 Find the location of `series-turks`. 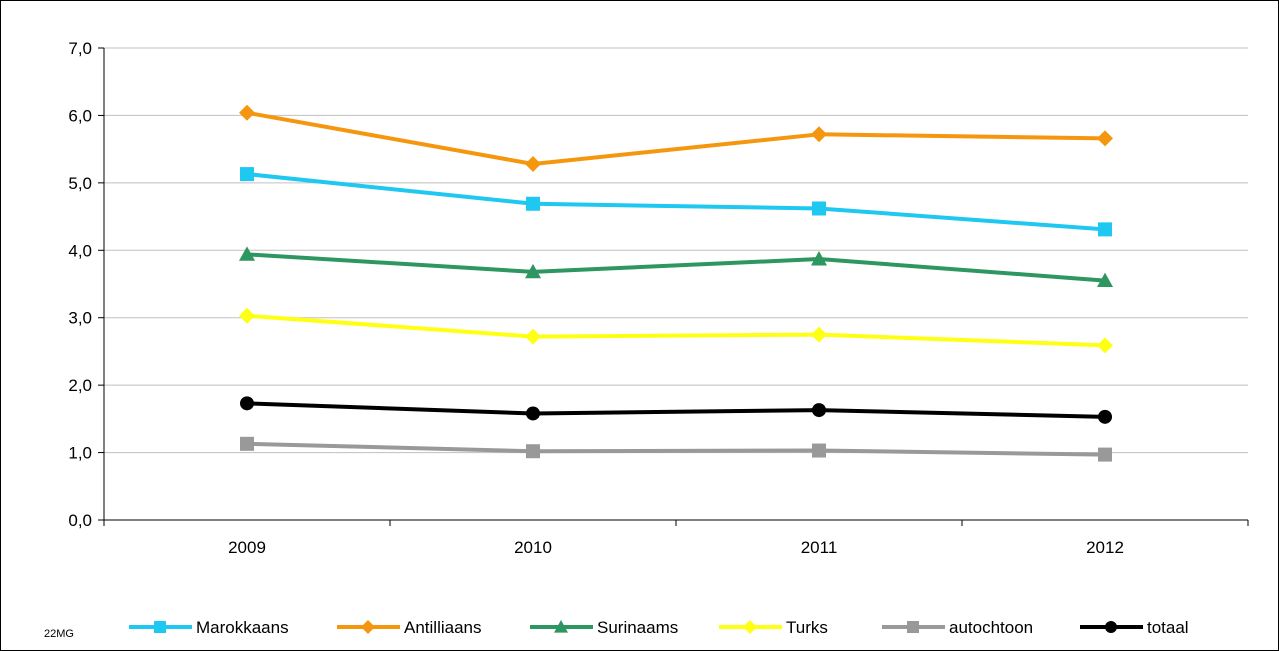

series-turks is located at coordinates (676, 330).